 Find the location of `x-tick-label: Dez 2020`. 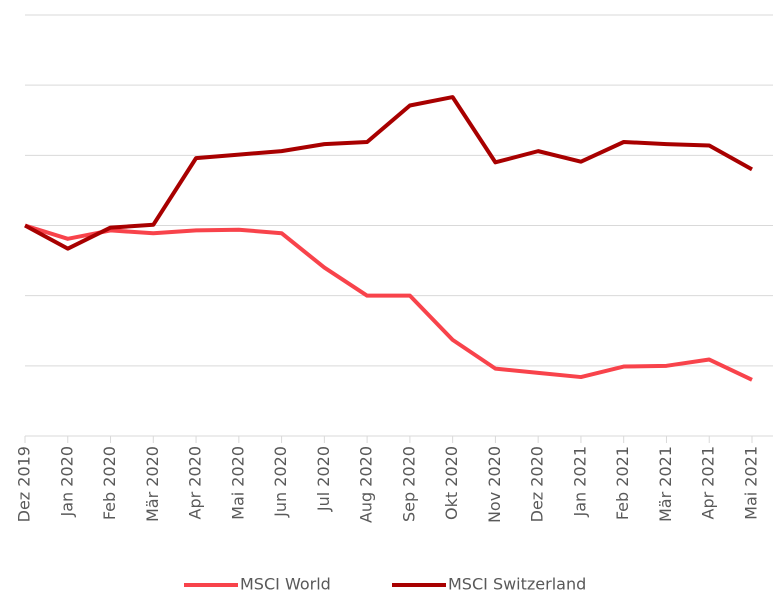

x-tick-label: Dez 2020 is located at coordinates (537, 484).